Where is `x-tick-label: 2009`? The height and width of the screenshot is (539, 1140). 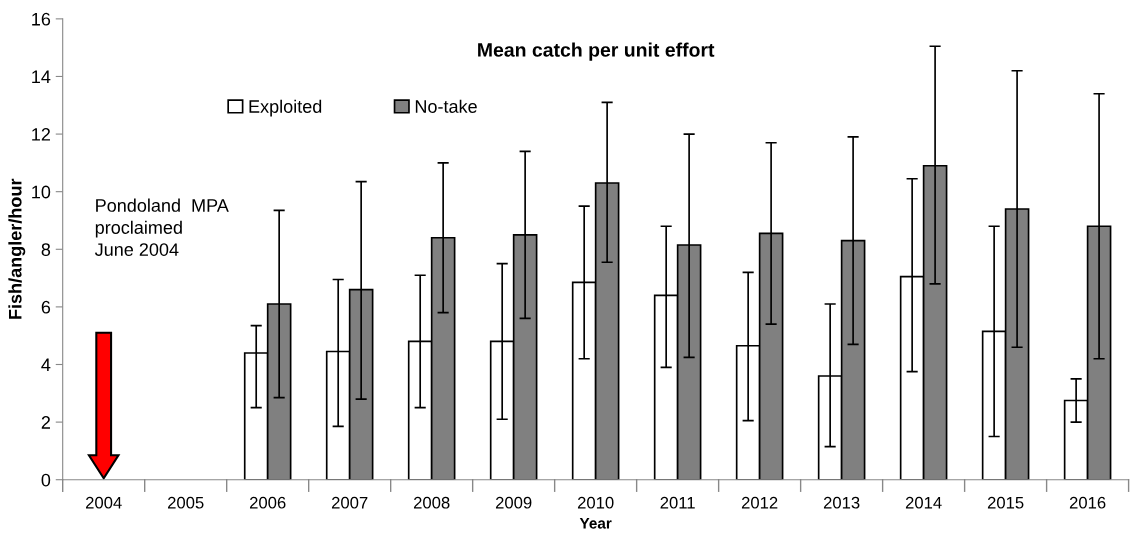
x-tick-label: 2009 is located at coordinates (513, 502).